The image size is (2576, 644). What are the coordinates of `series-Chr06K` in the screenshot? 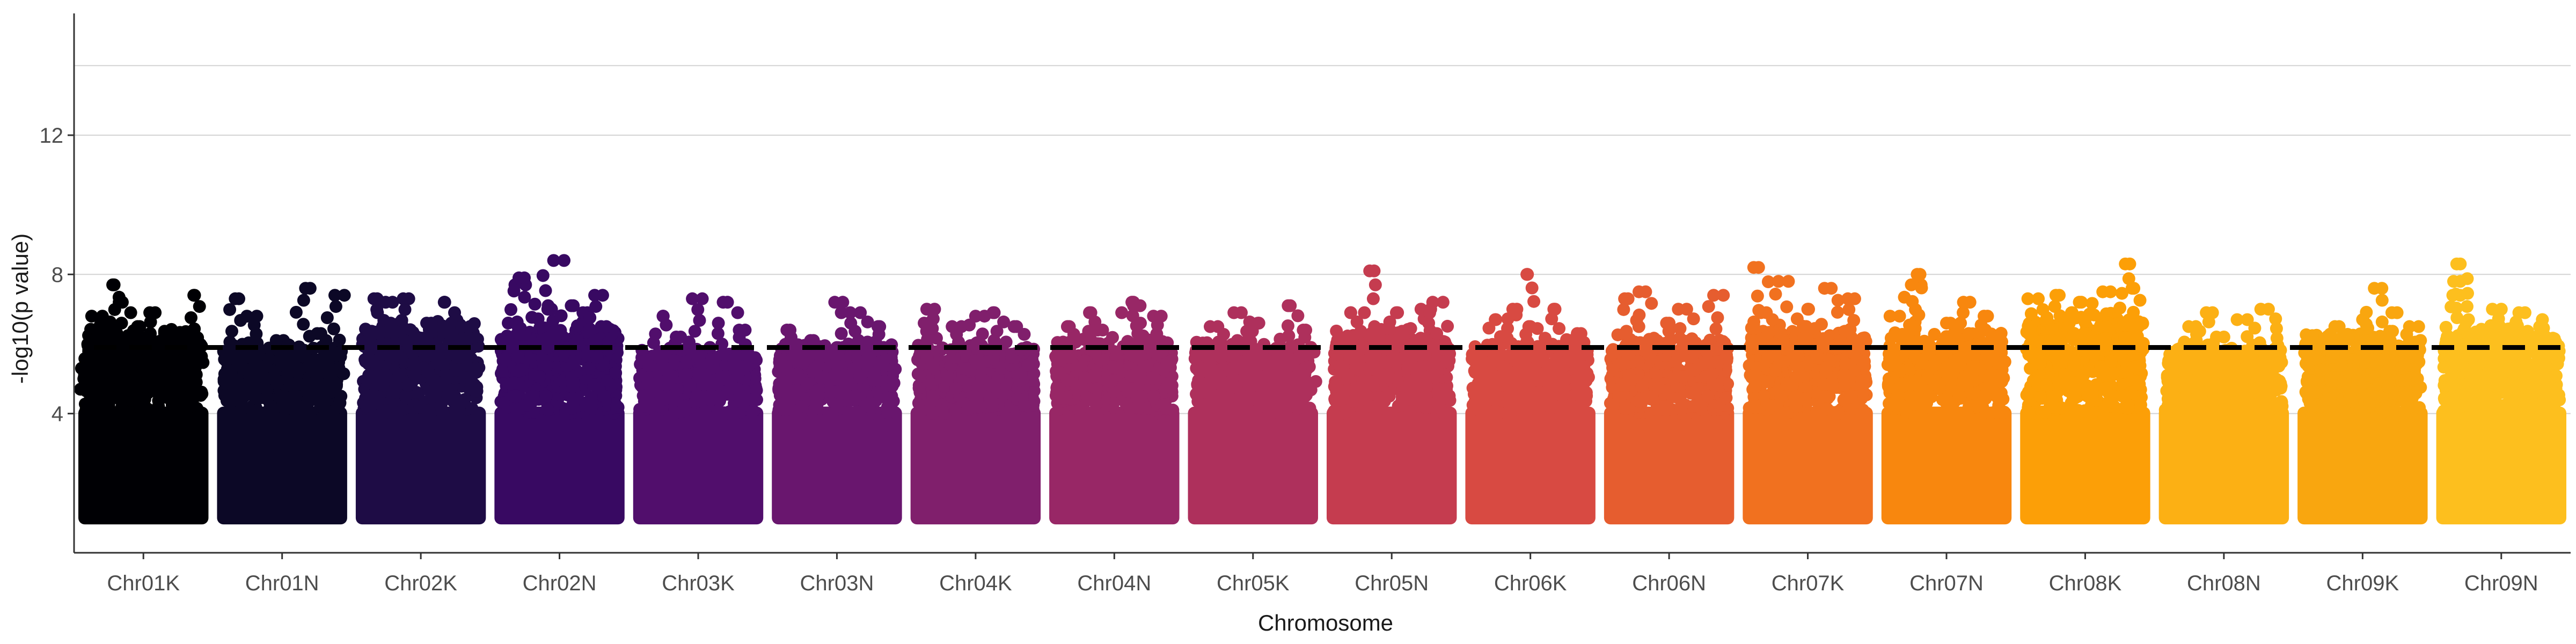 It's located at (1530, 396).